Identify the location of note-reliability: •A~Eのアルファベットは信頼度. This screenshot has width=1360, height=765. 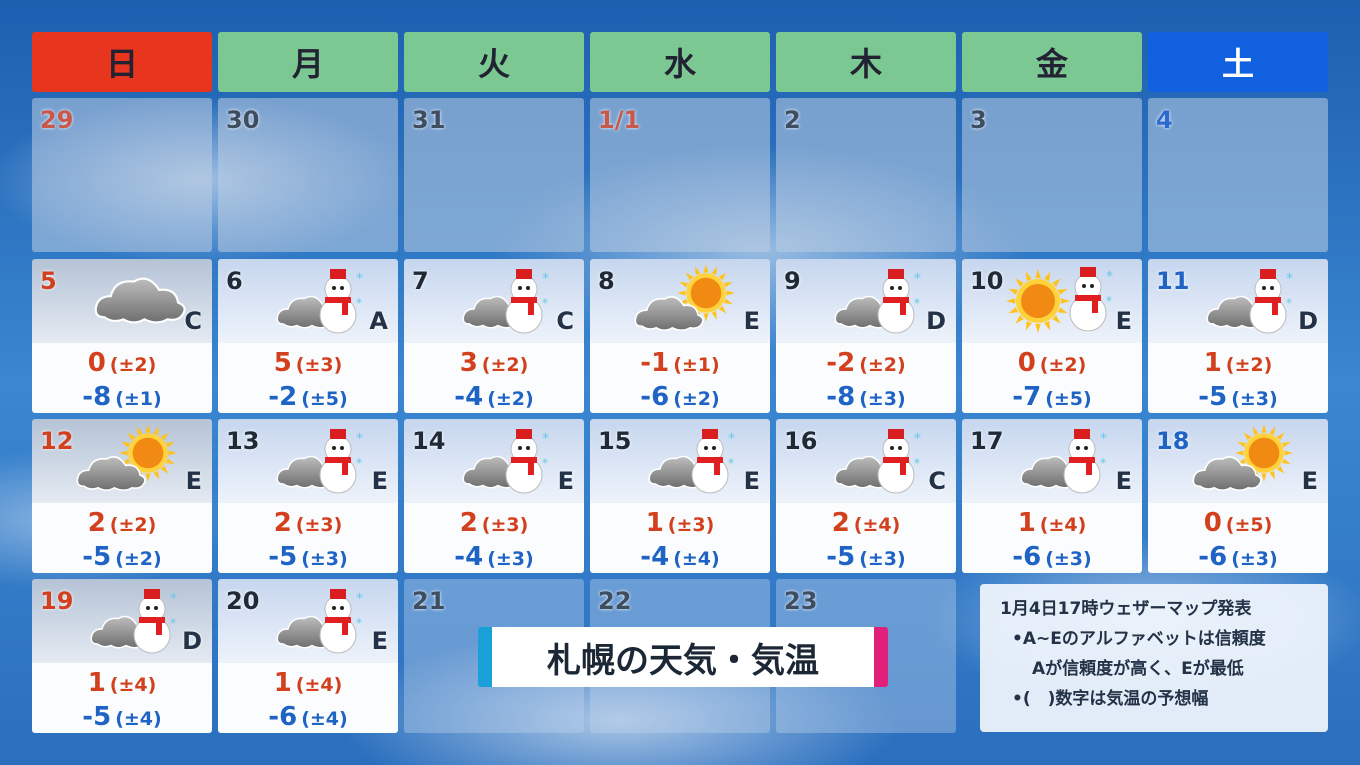
(1139, 639).